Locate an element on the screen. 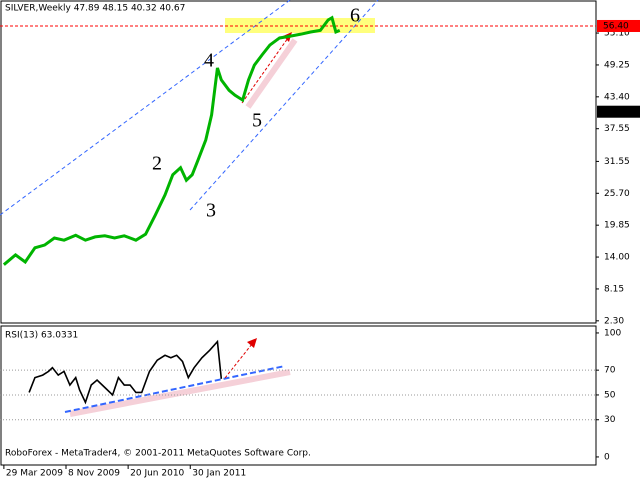 This screenshot has height=480, width=640. wave-label: 4 is located at coordinates (209, 61).